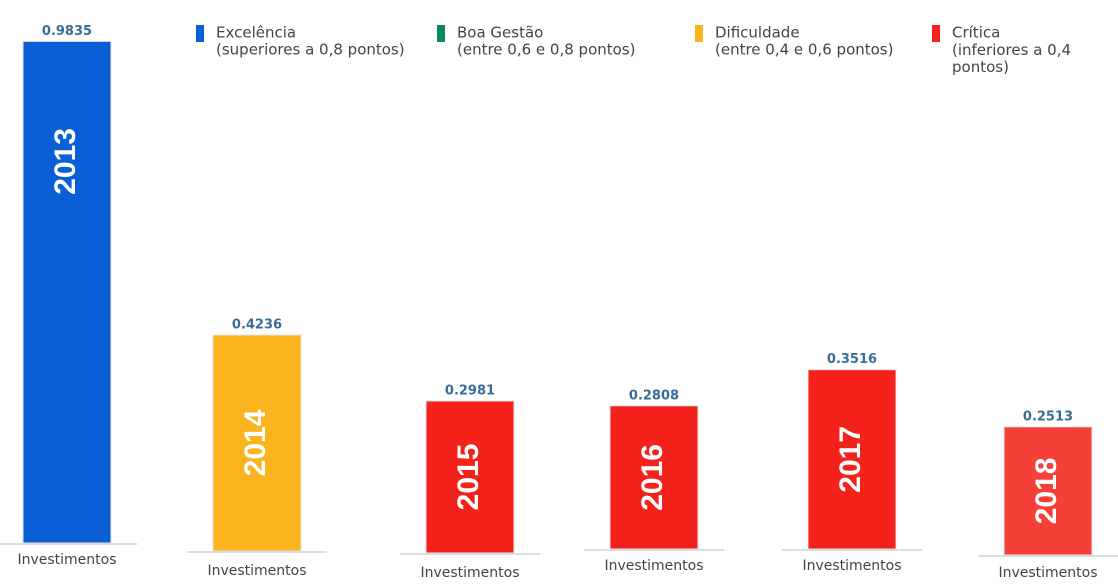 The height and width of the screenshot is (588, 1118). What do you see at coordinates (470, 390) in the screenshot?
I see `value-label: 0.2981` at bounding box center [470, 390].